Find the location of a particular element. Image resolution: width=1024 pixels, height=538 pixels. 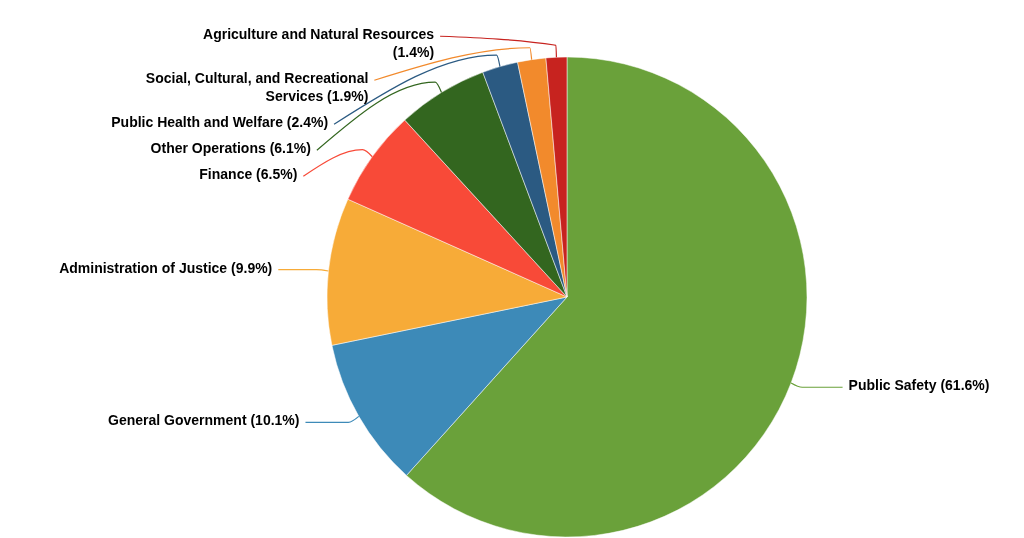

slice-label: Agriculture and Natural Resources is located at coordinates (319, 34).